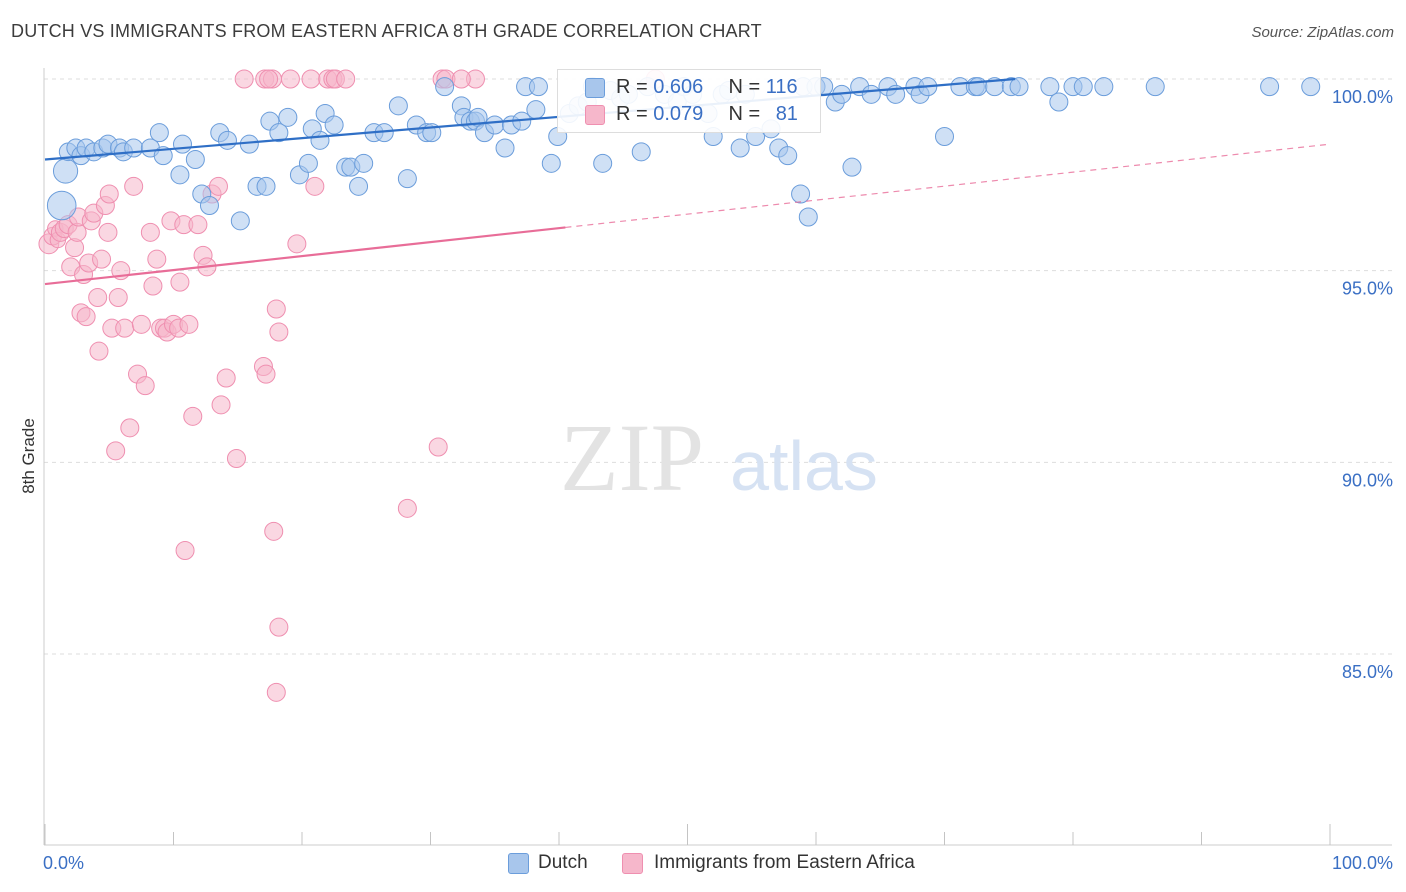 This screenshot has height=892, width=1406. I want to click on y-tick-label-3: 100.0%, so click(1362, 97).